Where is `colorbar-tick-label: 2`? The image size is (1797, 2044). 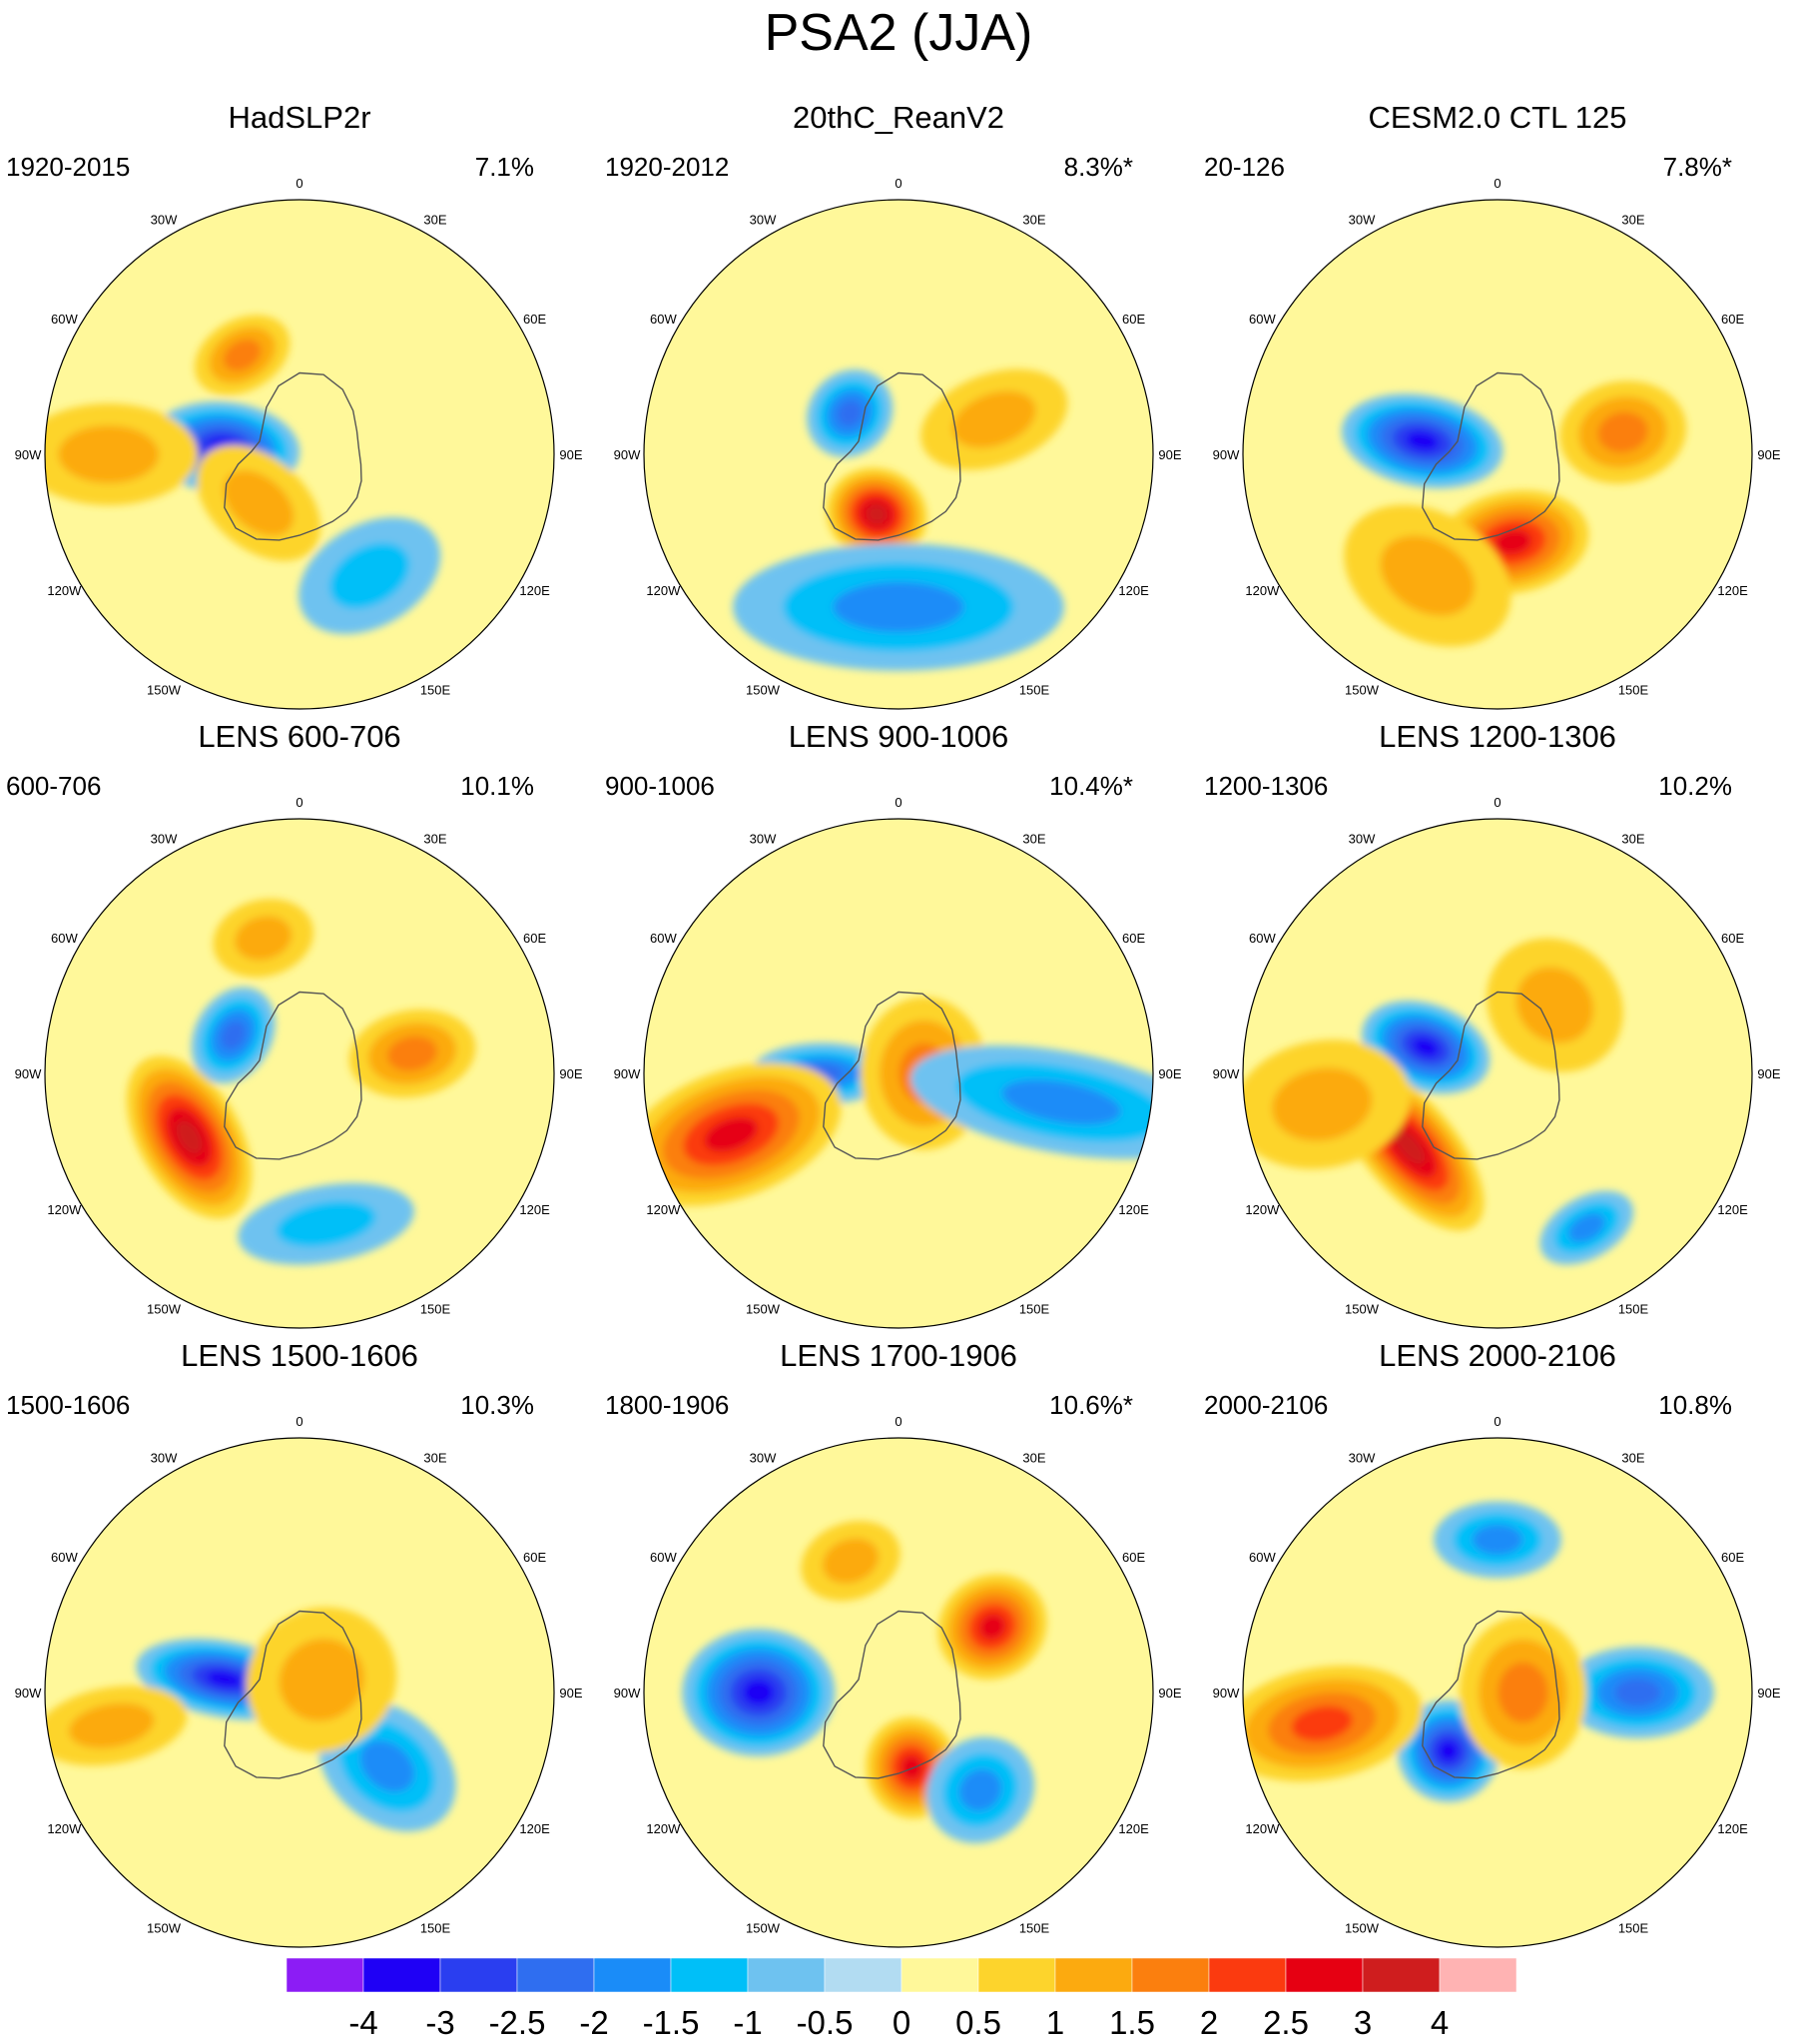 colorbar-tick-label: 2 is located at coordinates (1209, 2022).